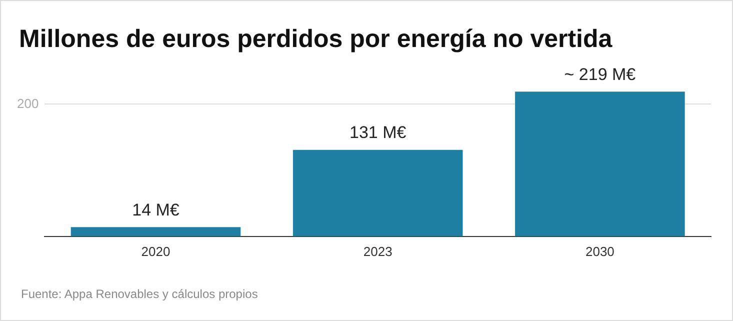 The height and width of the screenshot is (321, 733). Describe the element at coordinates (156, 210) in the screenshot. I see `data-label: 14 M€` at that location.